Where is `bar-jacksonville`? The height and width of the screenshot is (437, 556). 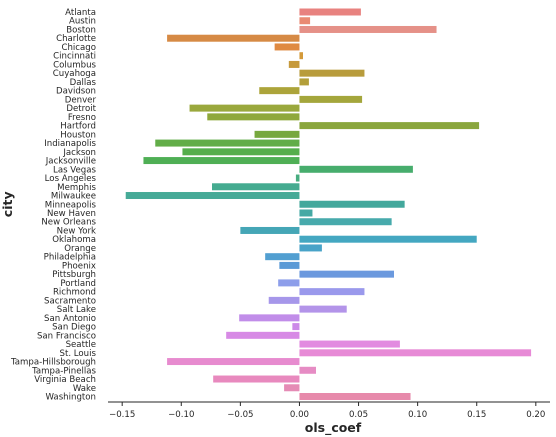 bar-jacksonville is located at coordinates (221, 161).